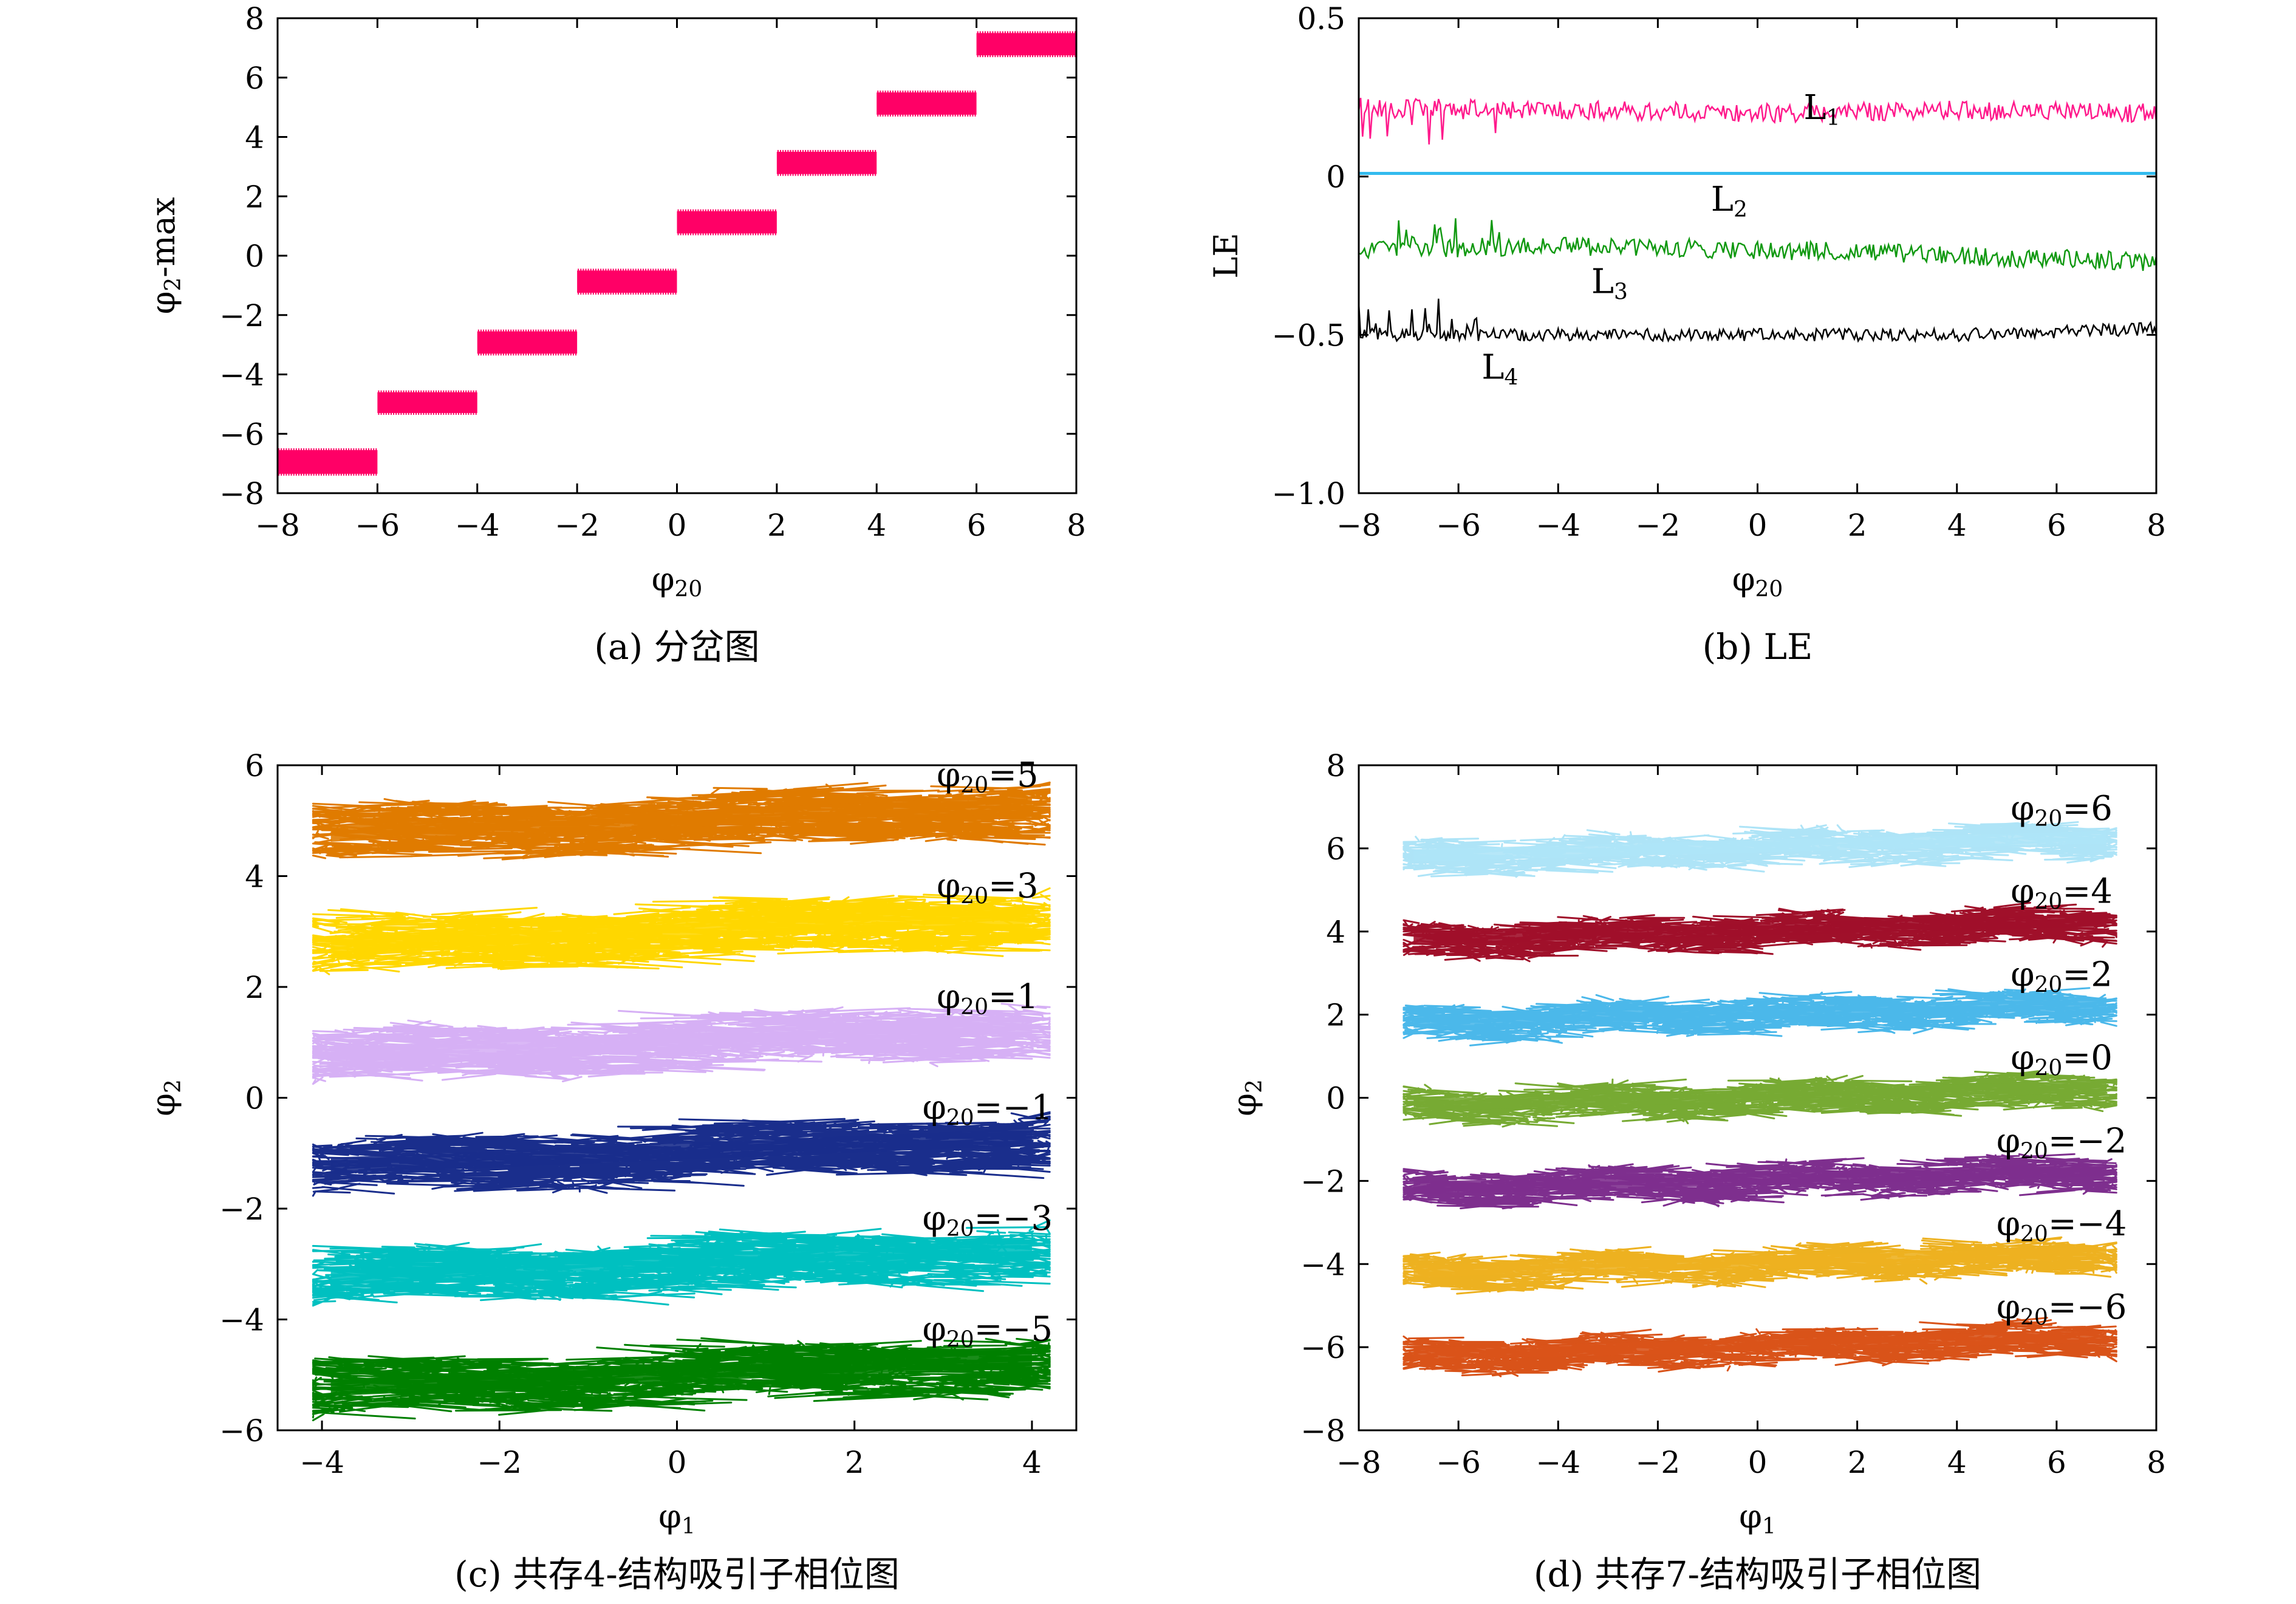  I want to click on attractor-trajectory, so click(681, 1263).